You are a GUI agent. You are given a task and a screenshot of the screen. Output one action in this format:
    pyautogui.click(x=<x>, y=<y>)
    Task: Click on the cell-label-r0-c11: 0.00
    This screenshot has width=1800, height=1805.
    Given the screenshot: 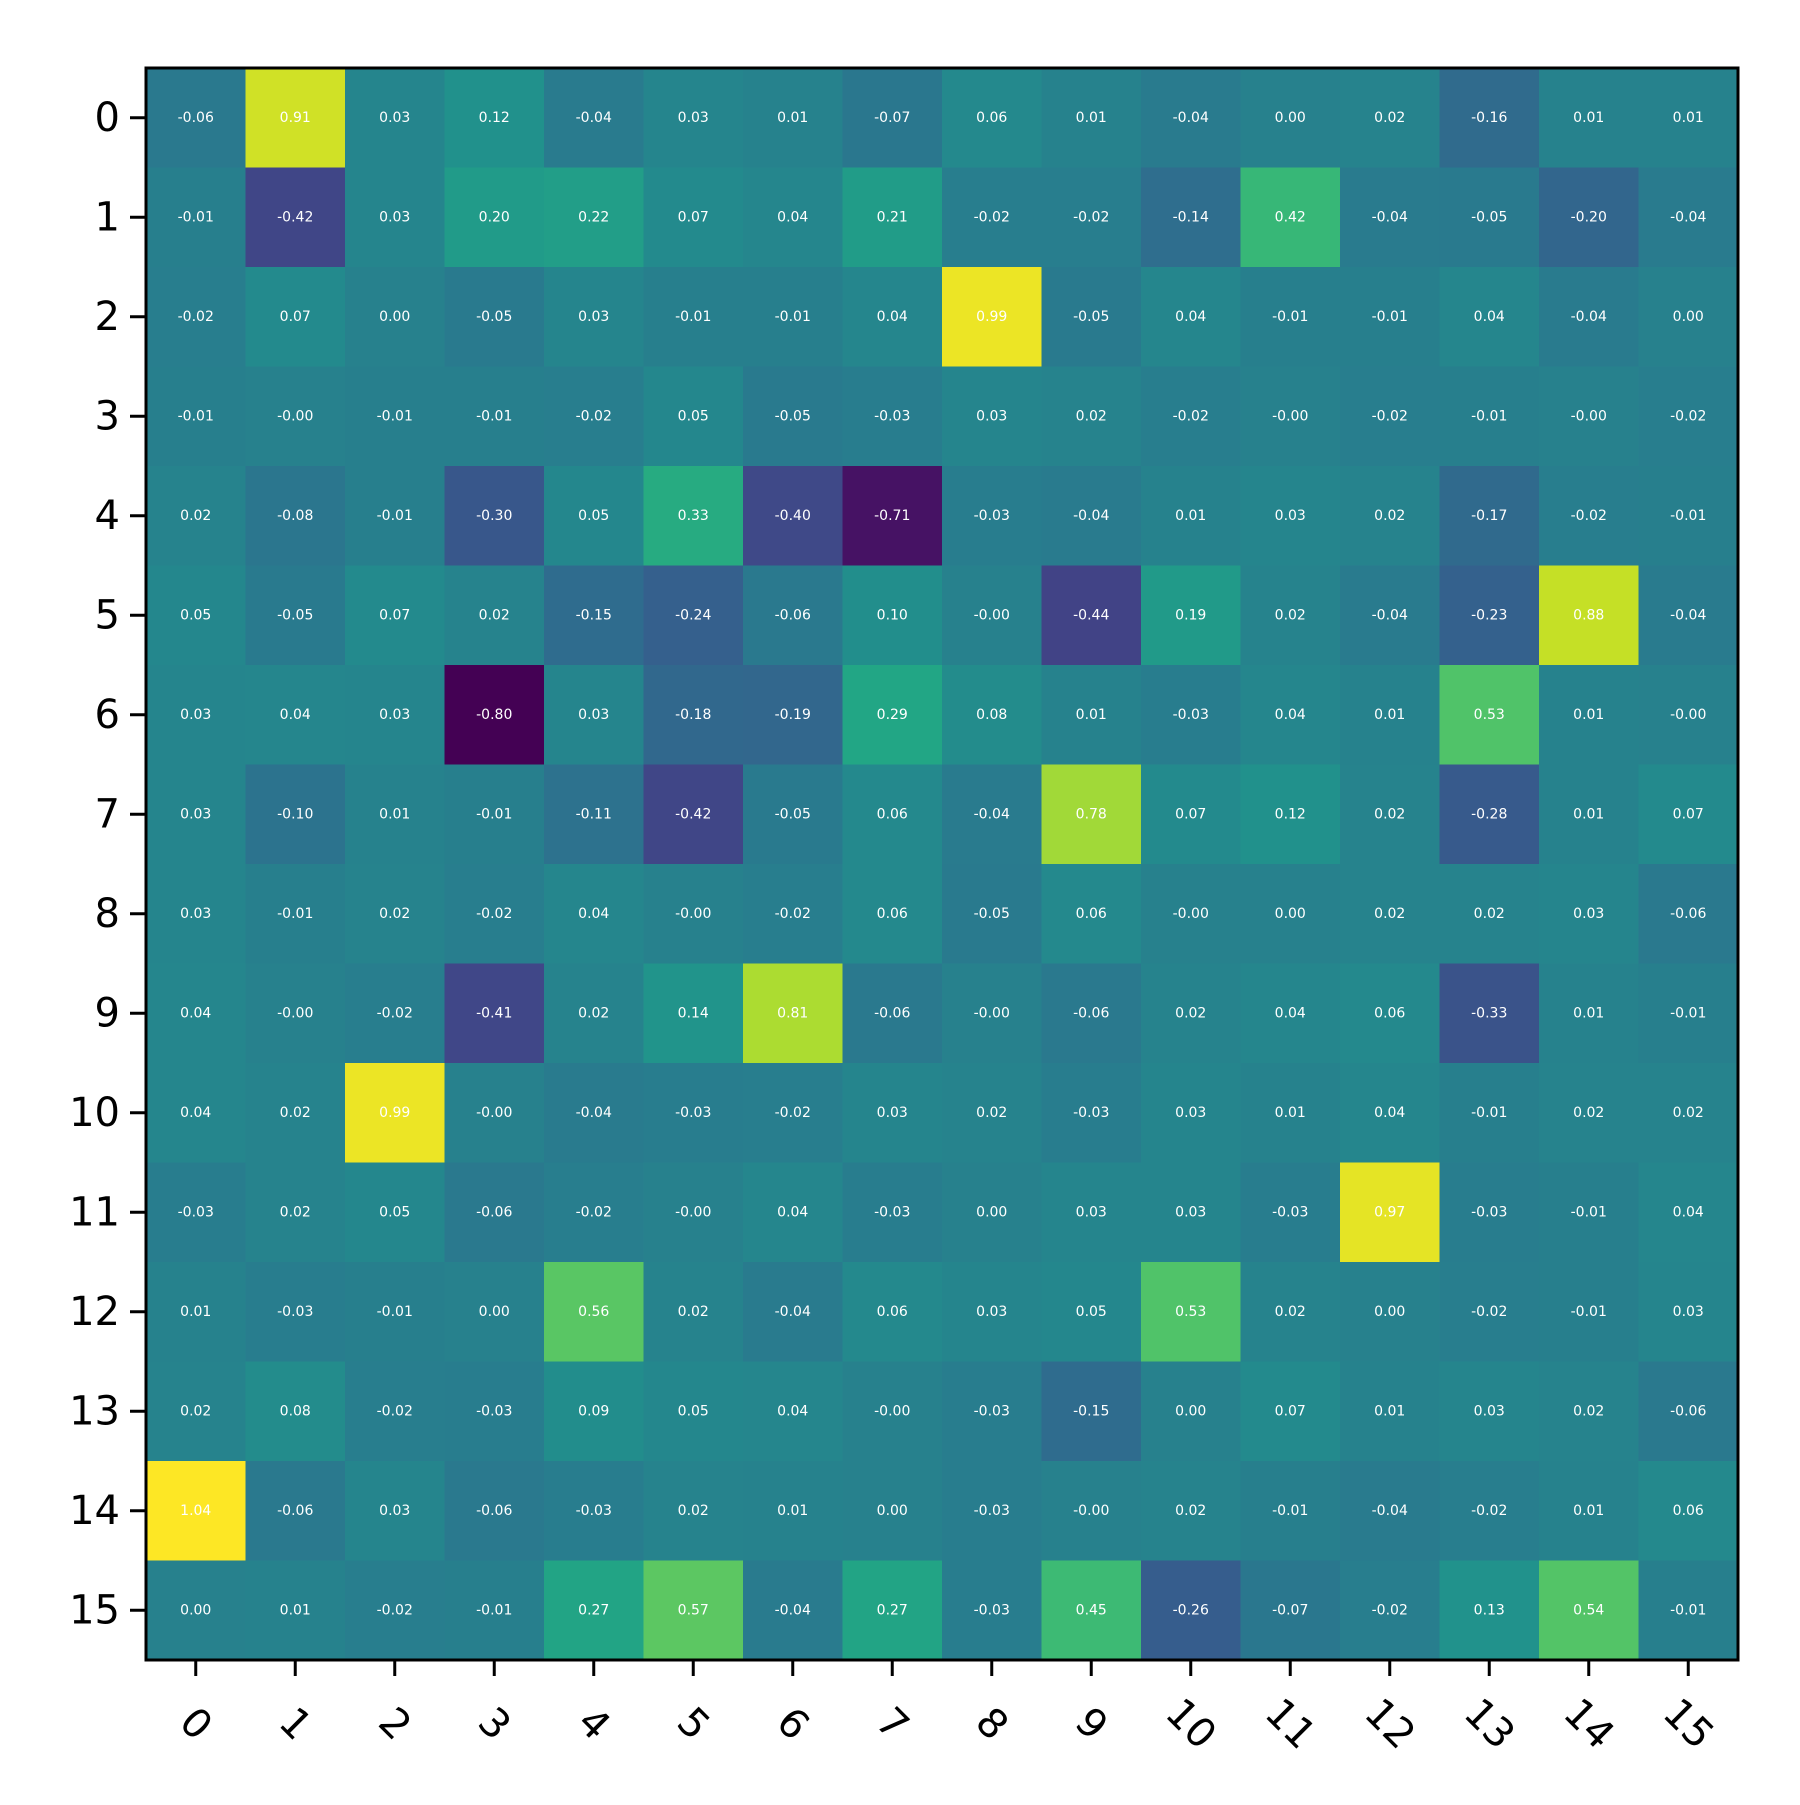 What is the action you would take?
    pyautogui.click(x=1290, y=118)
    